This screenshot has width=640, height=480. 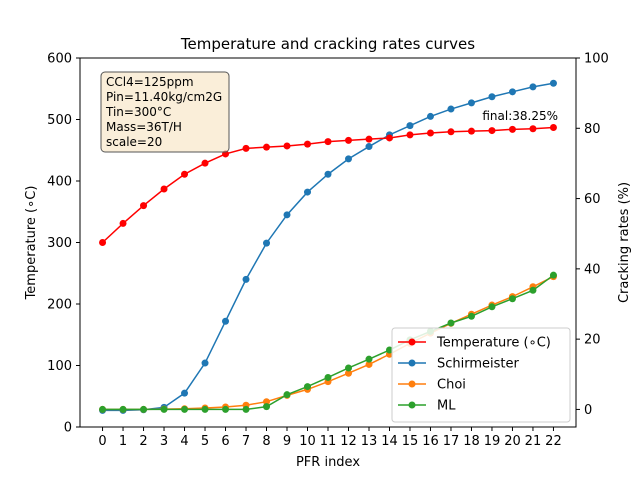 I want to click on x-tick-label: 5, so click(x=205, y=441).